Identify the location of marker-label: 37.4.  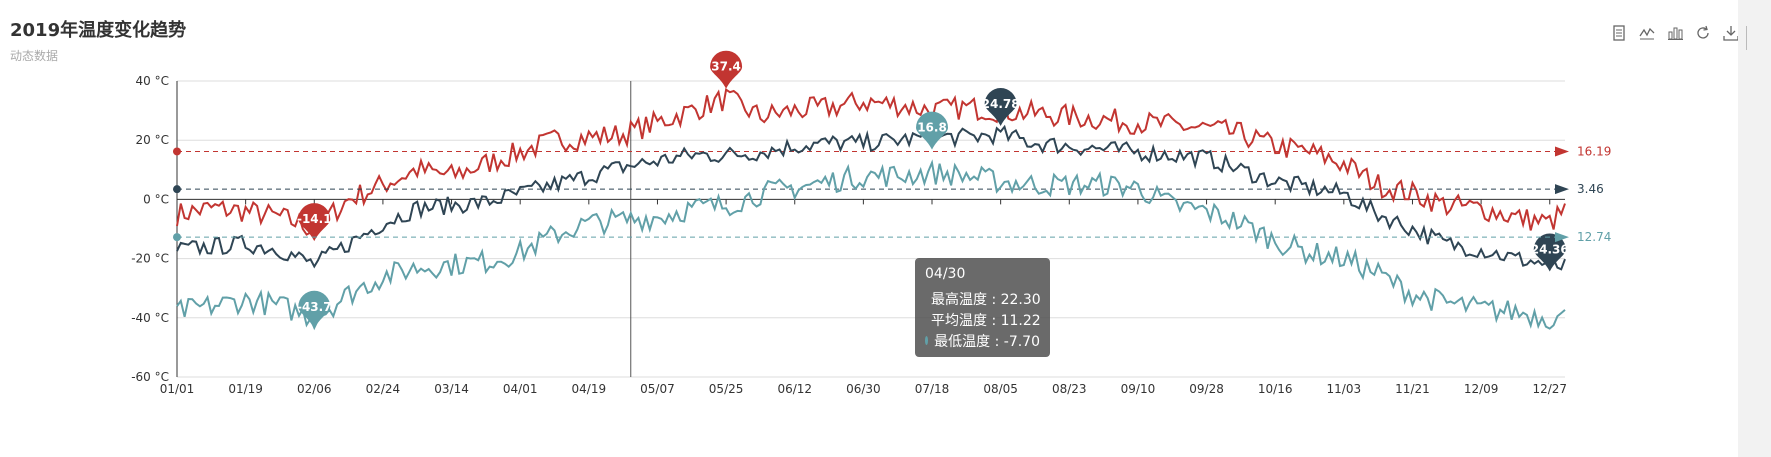
(726, 67).